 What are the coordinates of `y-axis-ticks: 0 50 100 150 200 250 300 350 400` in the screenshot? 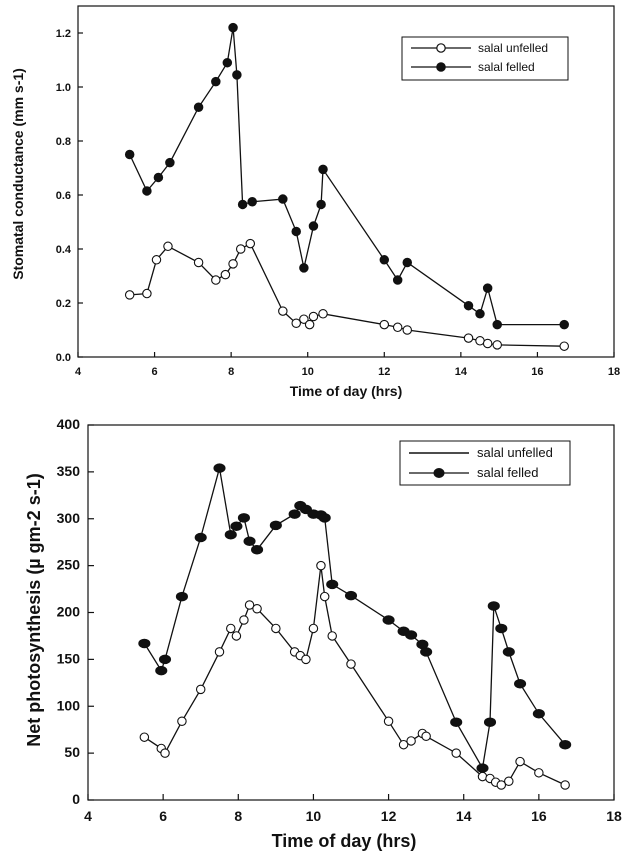 It's located at (75, 611).